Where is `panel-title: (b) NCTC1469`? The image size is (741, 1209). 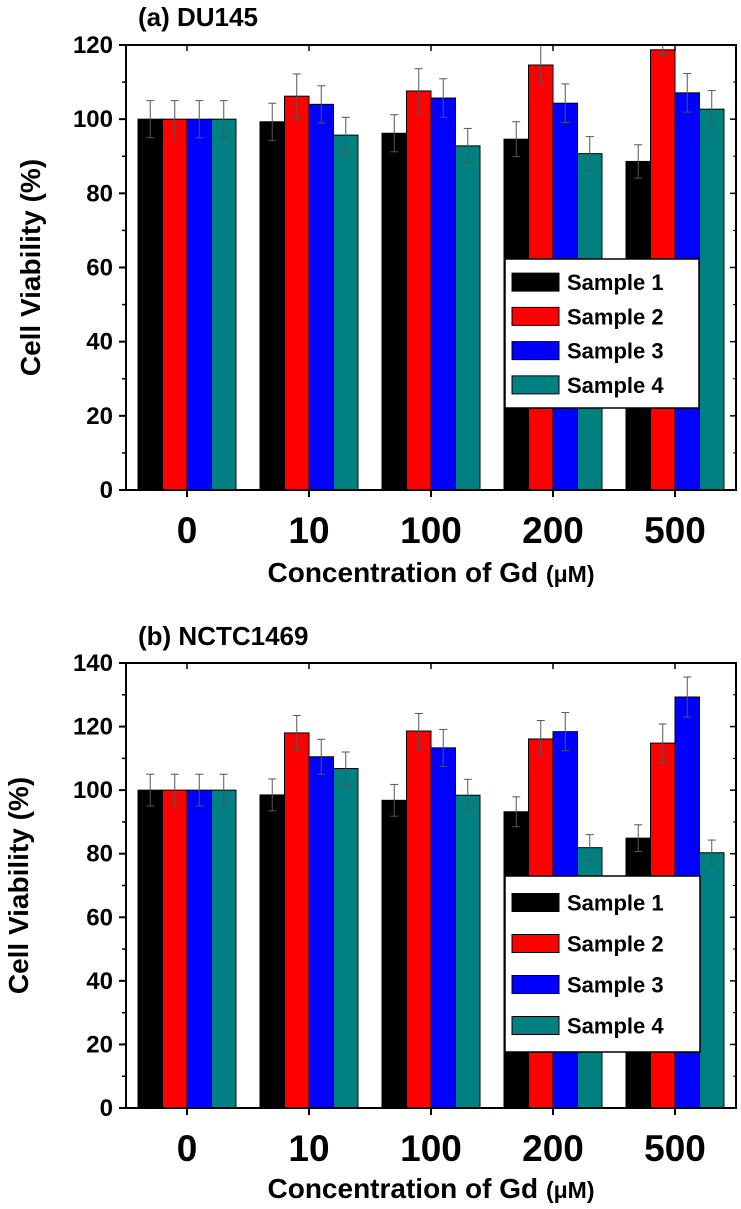
panel-title: (b) NCTC1469 is located at coordinates (223, 636).